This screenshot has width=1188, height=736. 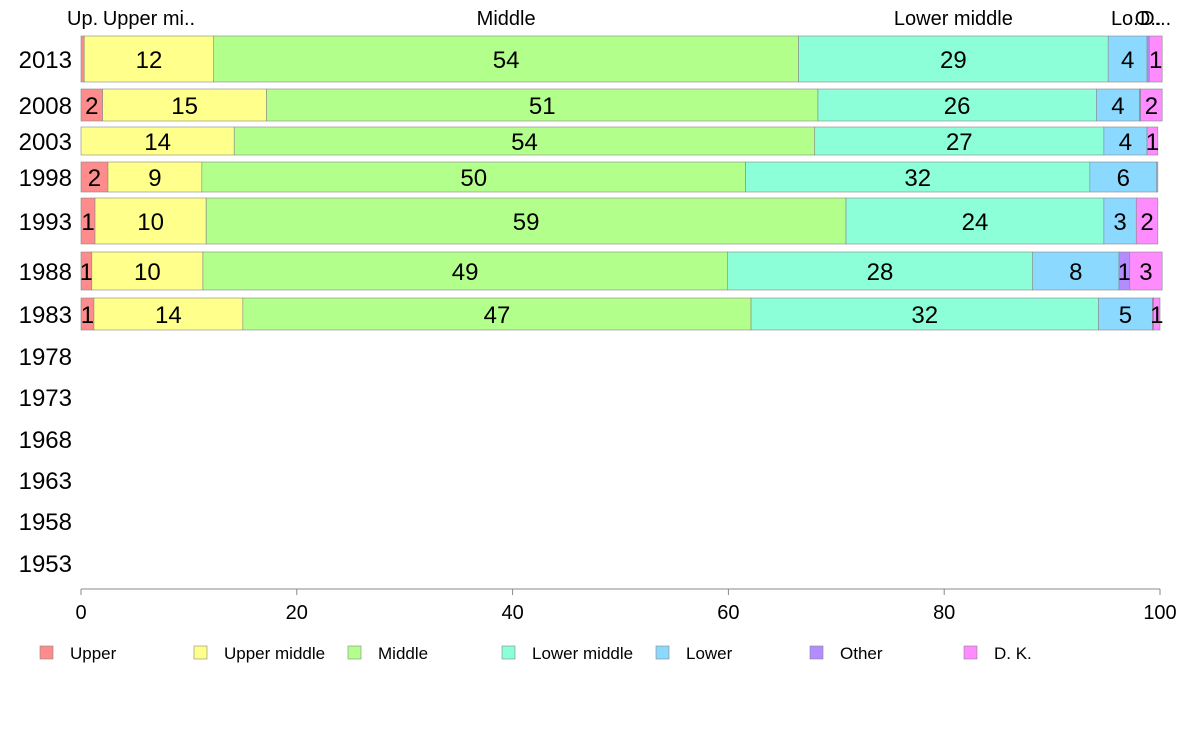 I want to click on segment-label: 49, so click(x=465, y=272).